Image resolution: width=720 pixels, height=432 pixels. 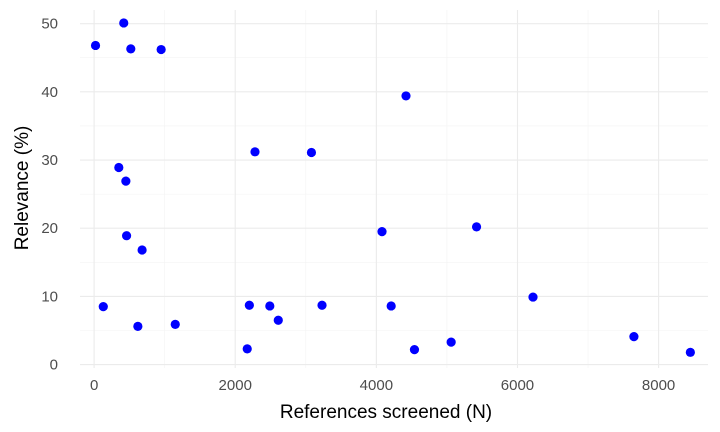 What do you see at coordinates (517, 385) in the screenshot?
I see `x-tick-label: 6000` at bounding box center [517, 385].